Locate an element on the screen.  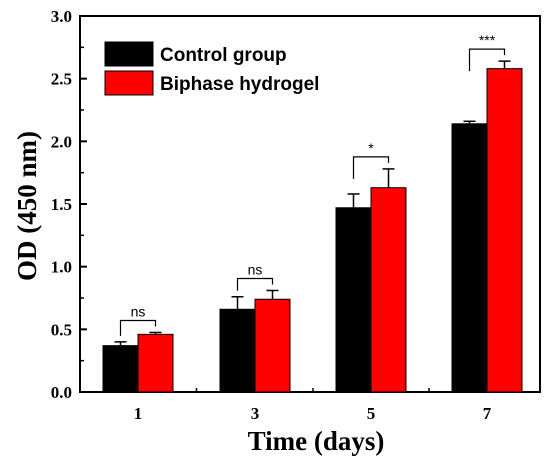
legend-label-control: Control group is located at coordinates (223, 55).